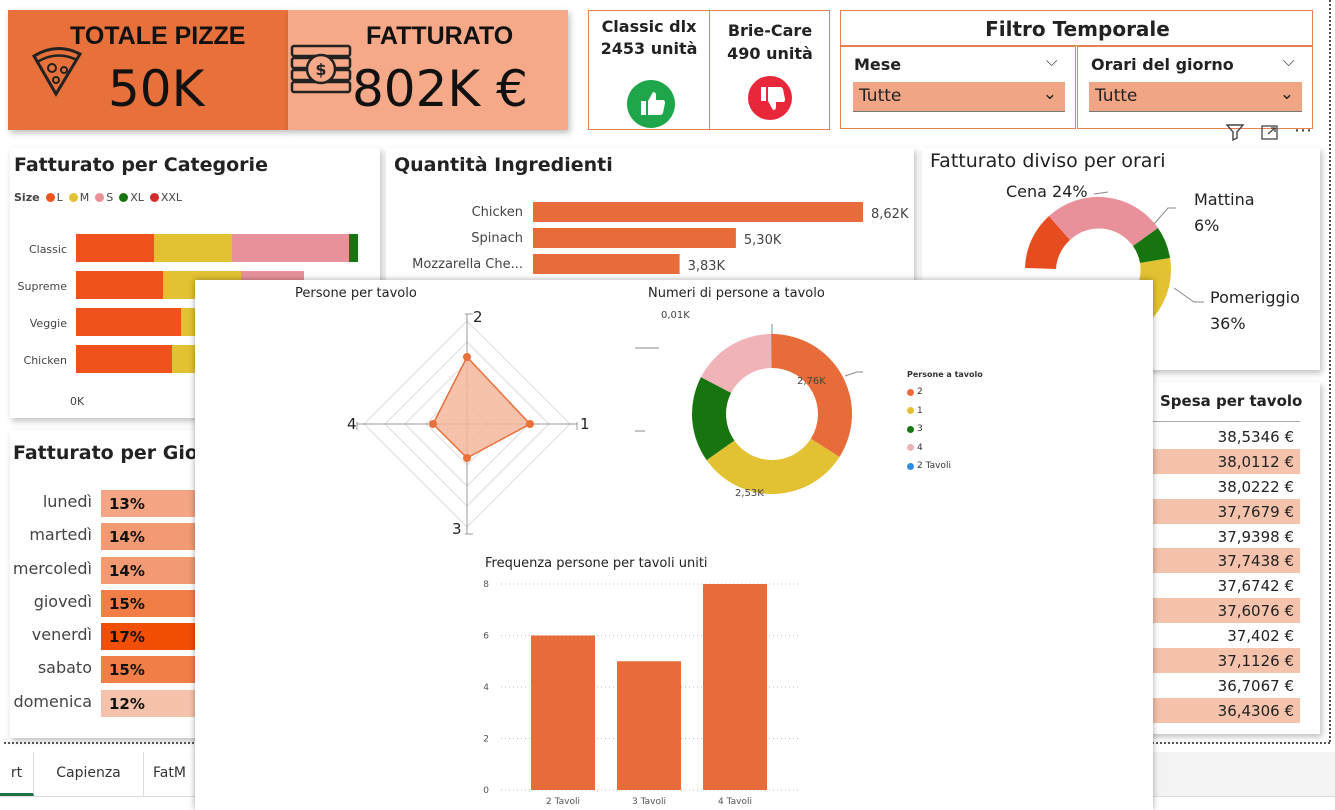 The height and width of the screenshot is (810, 1335). Describe the element at coordinates (1162, 64) in the screenshot. I see `slicer-orari-label: Orari del giorno` at that location.